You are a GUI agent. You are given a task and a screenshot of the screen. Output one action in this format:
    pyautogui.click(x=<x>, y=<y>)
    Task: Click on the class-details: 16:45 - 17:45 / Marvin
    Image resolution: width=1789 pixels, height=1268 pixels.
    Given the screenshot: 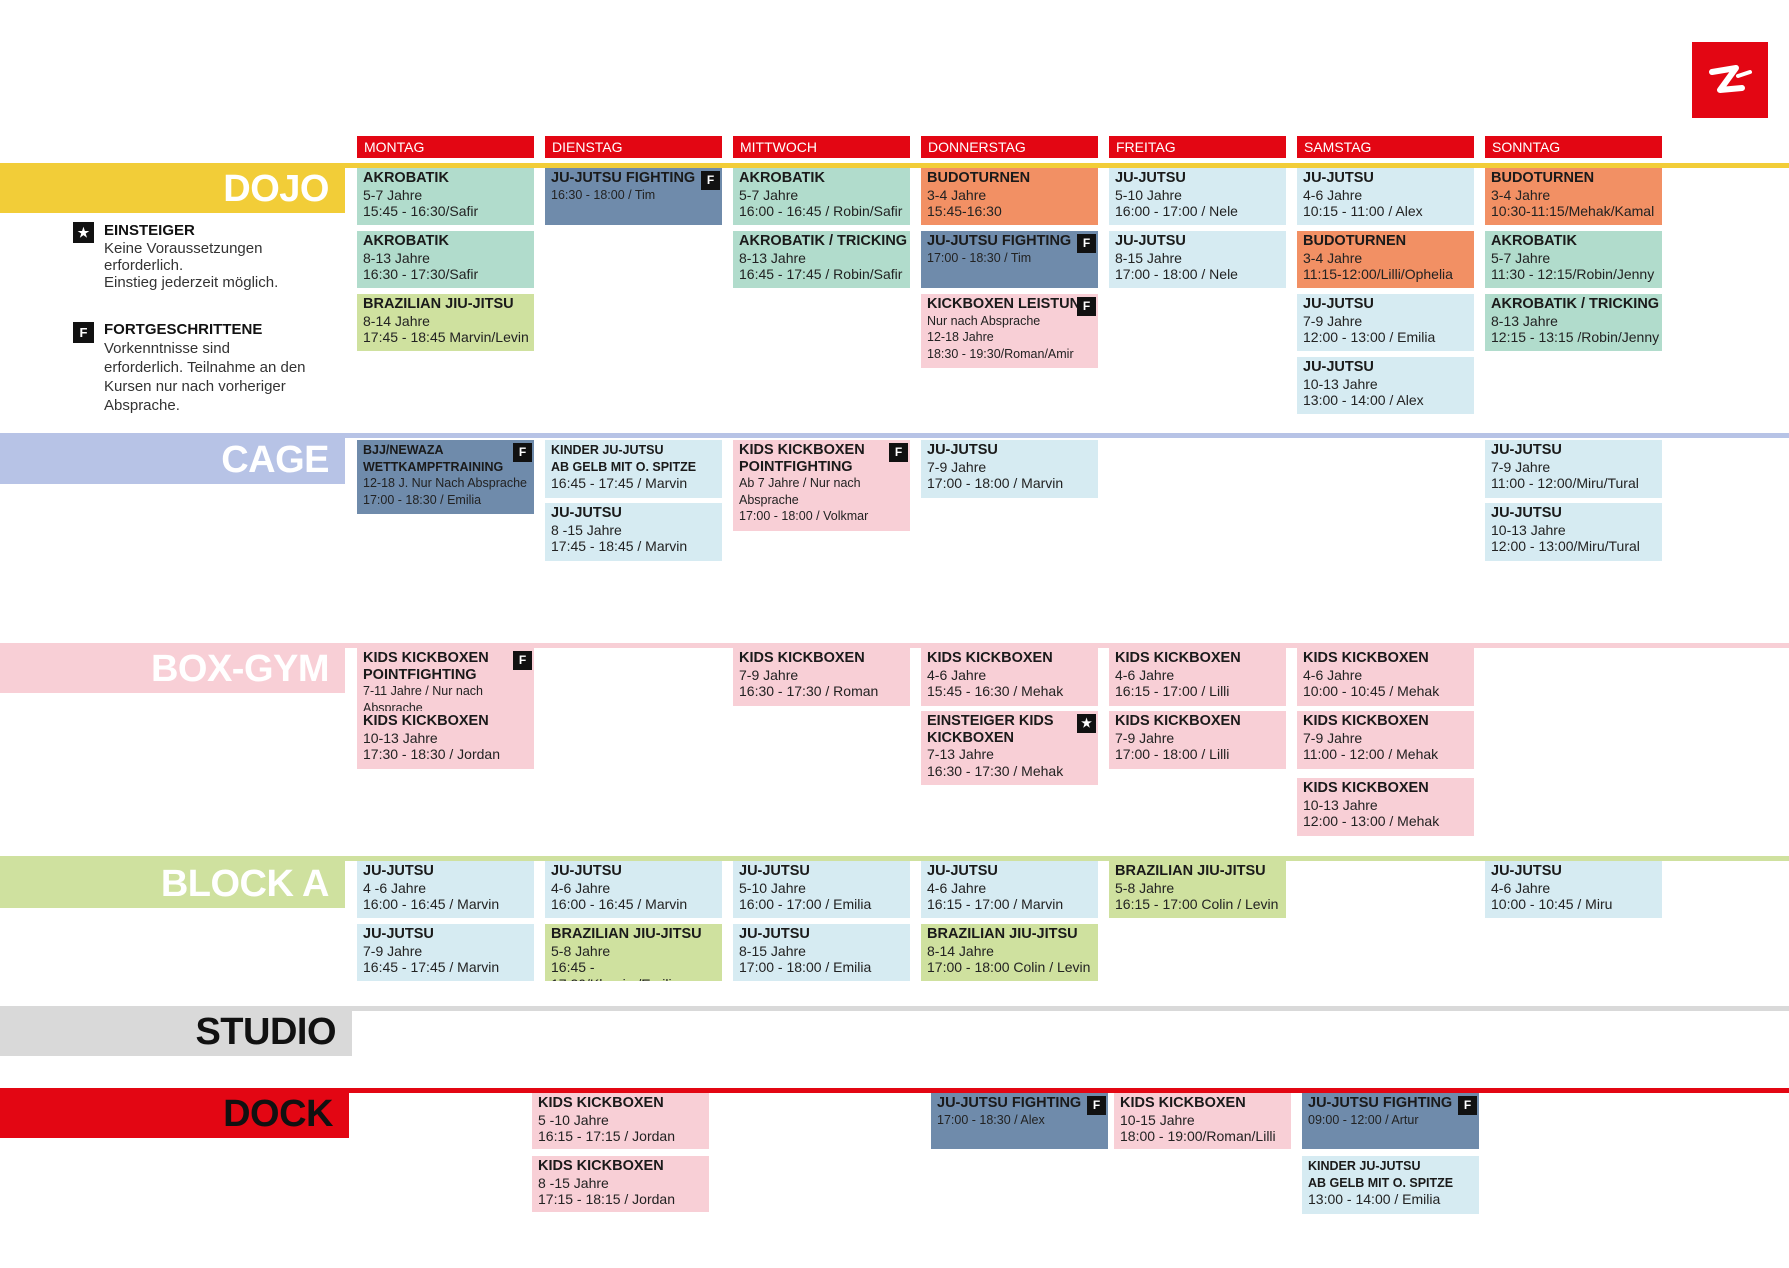 What is the action you would take?
    pyautogui.click(x=619, y=483)
    